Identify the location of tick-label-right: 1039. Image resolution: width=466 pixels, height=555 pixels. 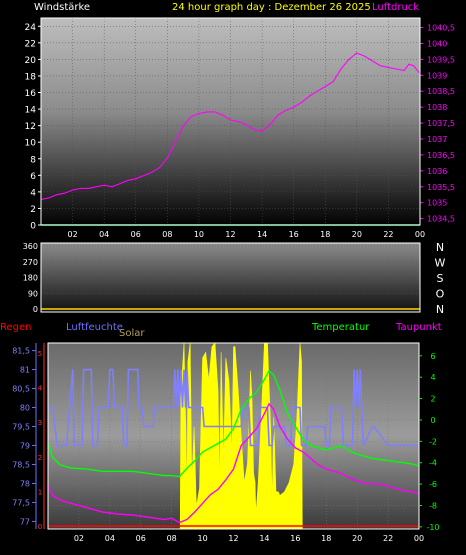
(437, 75).